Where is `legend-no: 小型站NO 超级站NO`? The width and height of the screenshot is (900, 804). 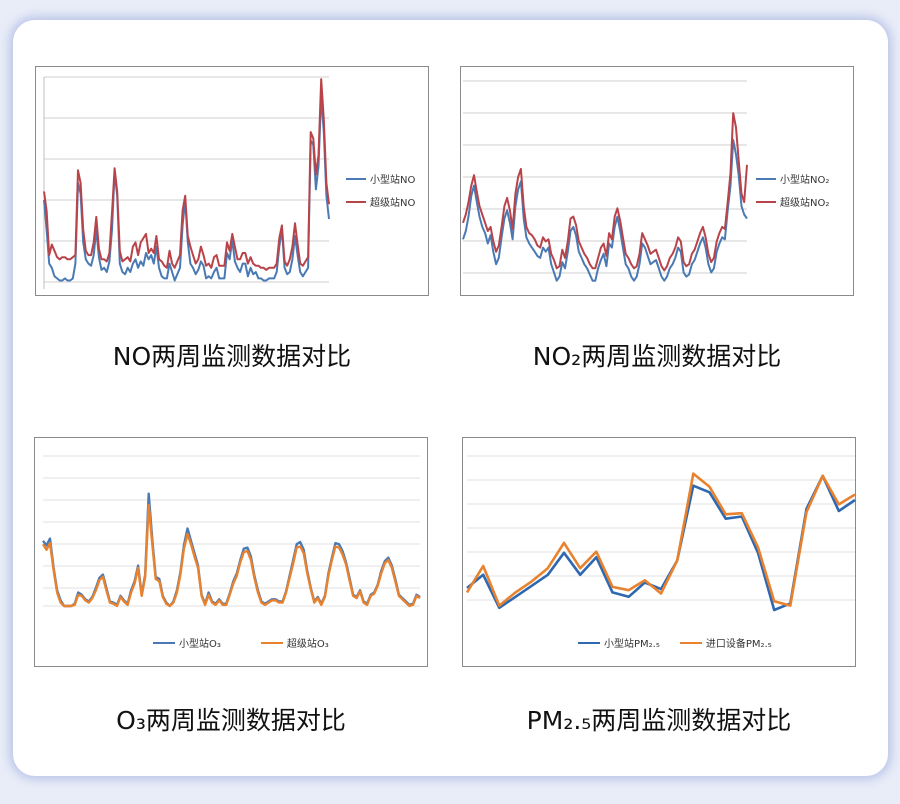 legend-no: 小型站NO 超级站NO is located at coordinates (380, 190).